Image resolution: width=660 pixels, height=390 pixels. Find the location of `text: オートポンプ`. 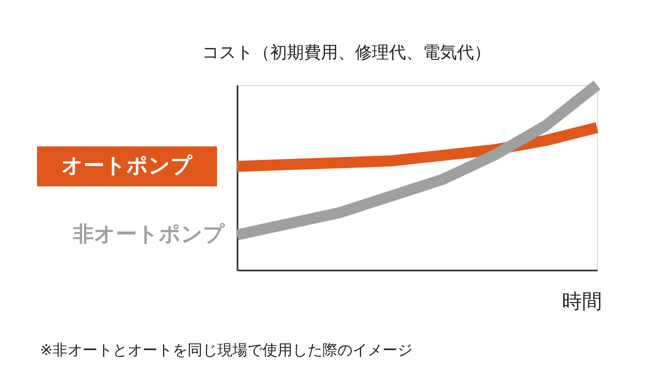

text: オートポンプ is located at coordinates (127, 165).